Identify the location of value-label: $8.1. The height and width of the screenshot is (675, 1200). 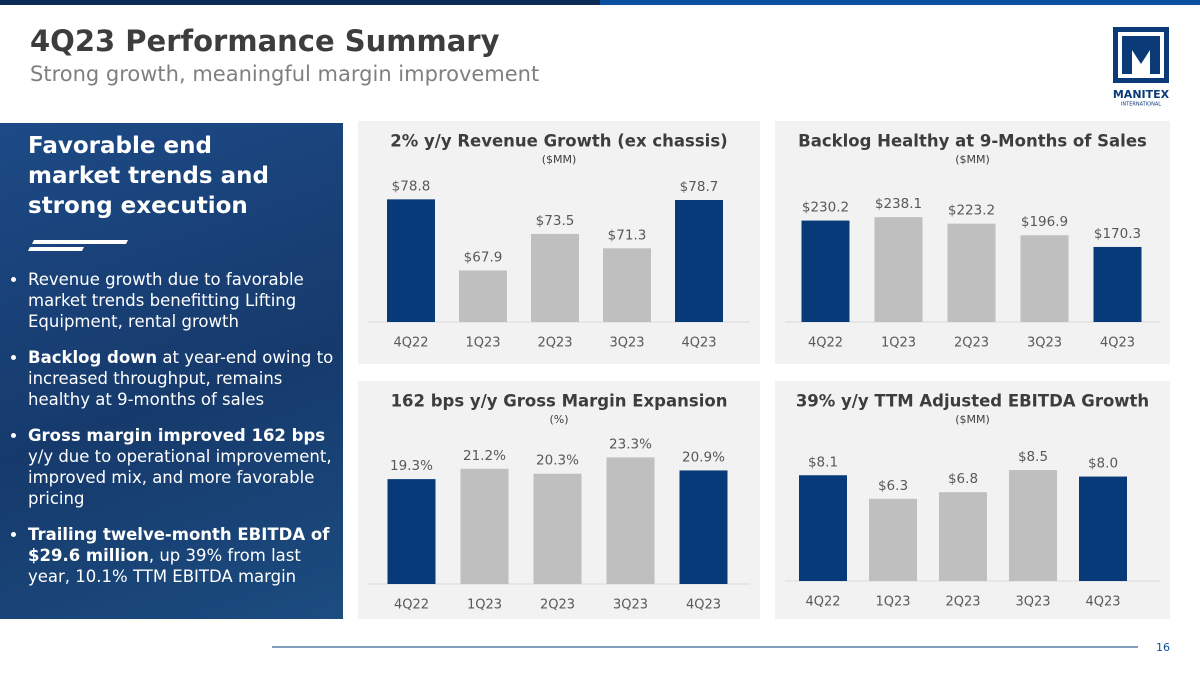
(823, 462).